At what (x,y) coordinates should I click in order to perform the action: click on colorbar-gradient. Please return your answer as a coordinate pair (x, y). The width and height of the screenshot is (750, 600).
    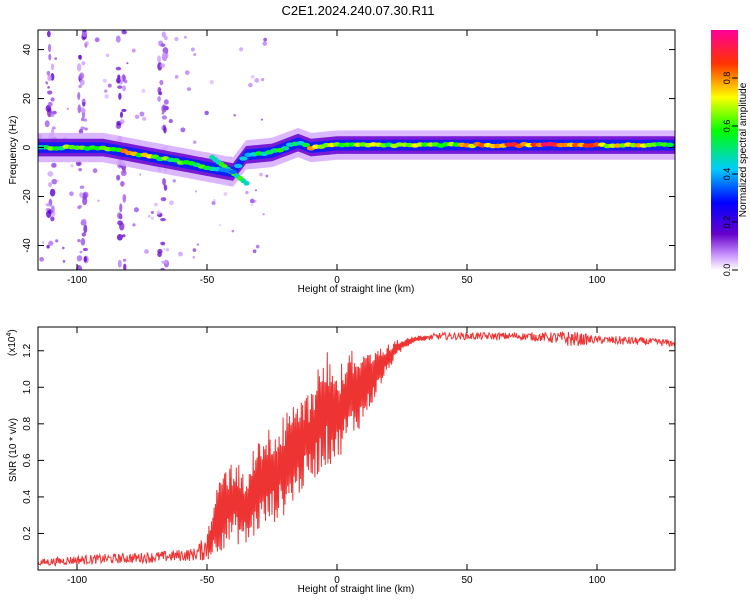
    Looking at the image, I should click on (724, 150).